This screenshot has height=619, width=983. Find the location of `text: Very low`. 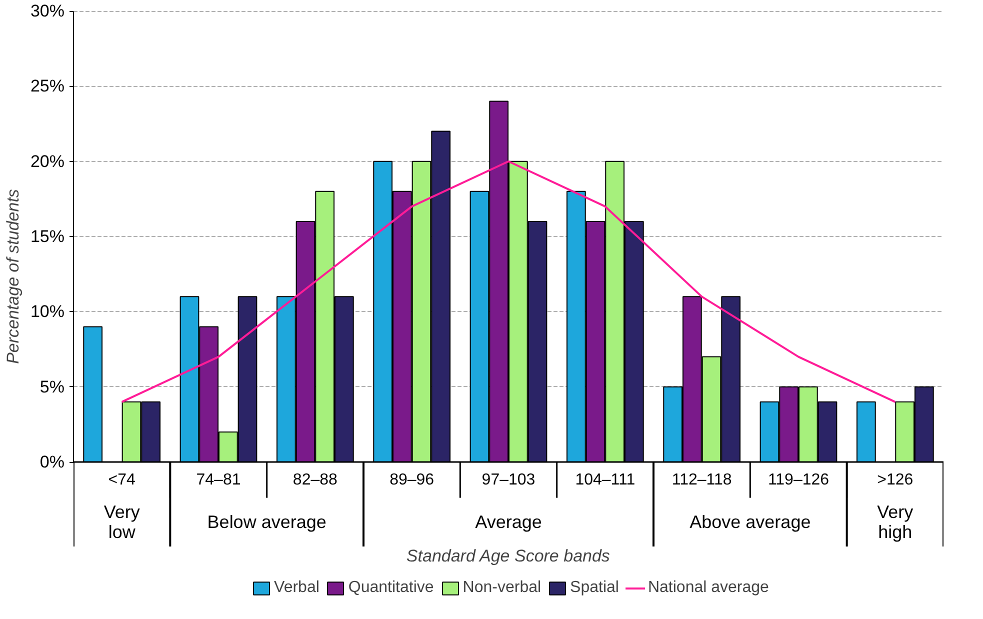

text: Very low is located at coordinates (122, 522).